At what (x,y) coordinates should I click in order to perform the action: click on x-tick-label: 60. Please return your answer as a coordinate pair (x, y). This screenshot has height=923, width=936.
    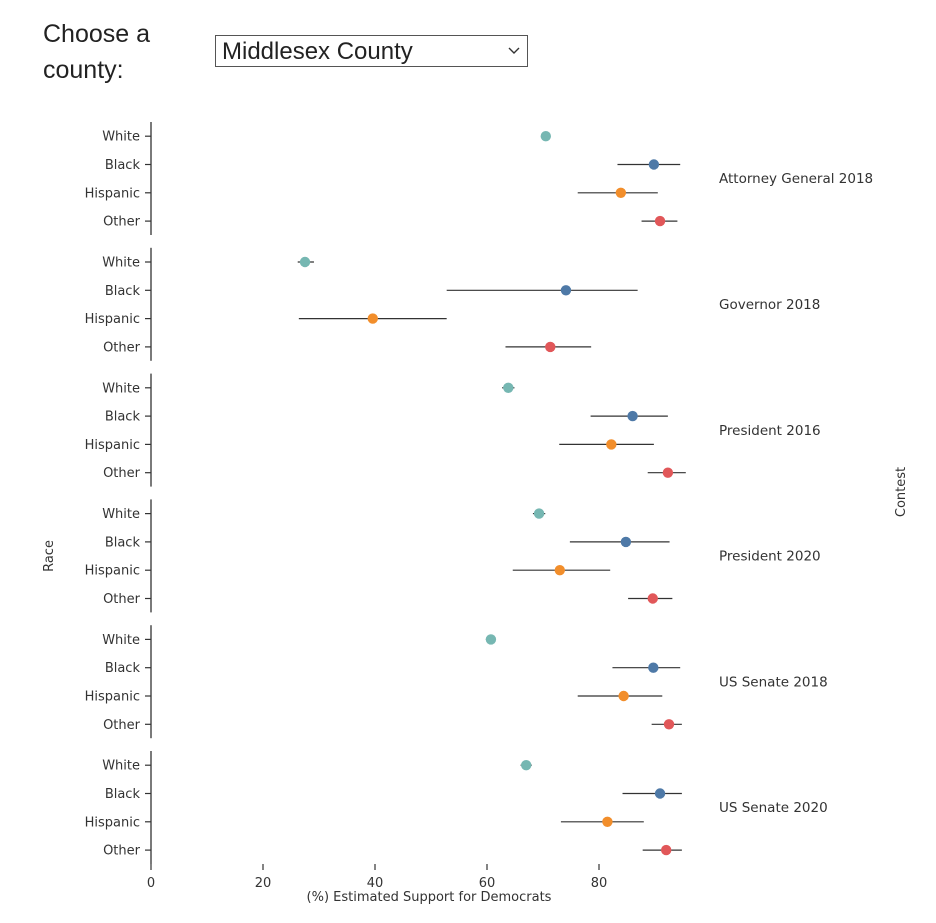
    Looking at the image, I should click on (487, 883).